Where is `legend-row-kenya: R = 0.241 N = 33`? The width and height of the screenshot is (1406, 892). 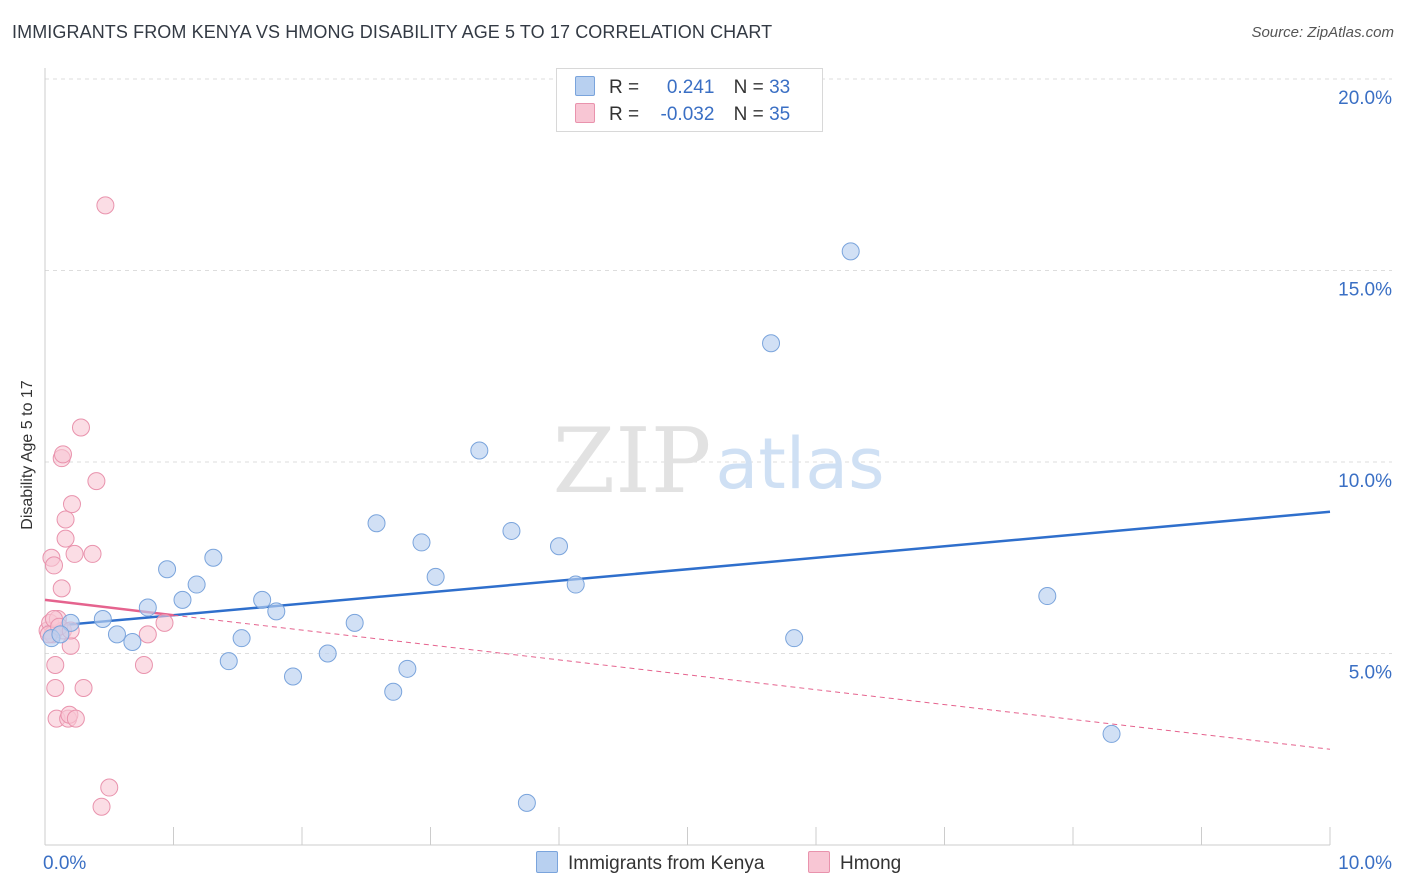 legend-row-kenya: R = 0.241 N = 33 is located at coordinates (682, 88).